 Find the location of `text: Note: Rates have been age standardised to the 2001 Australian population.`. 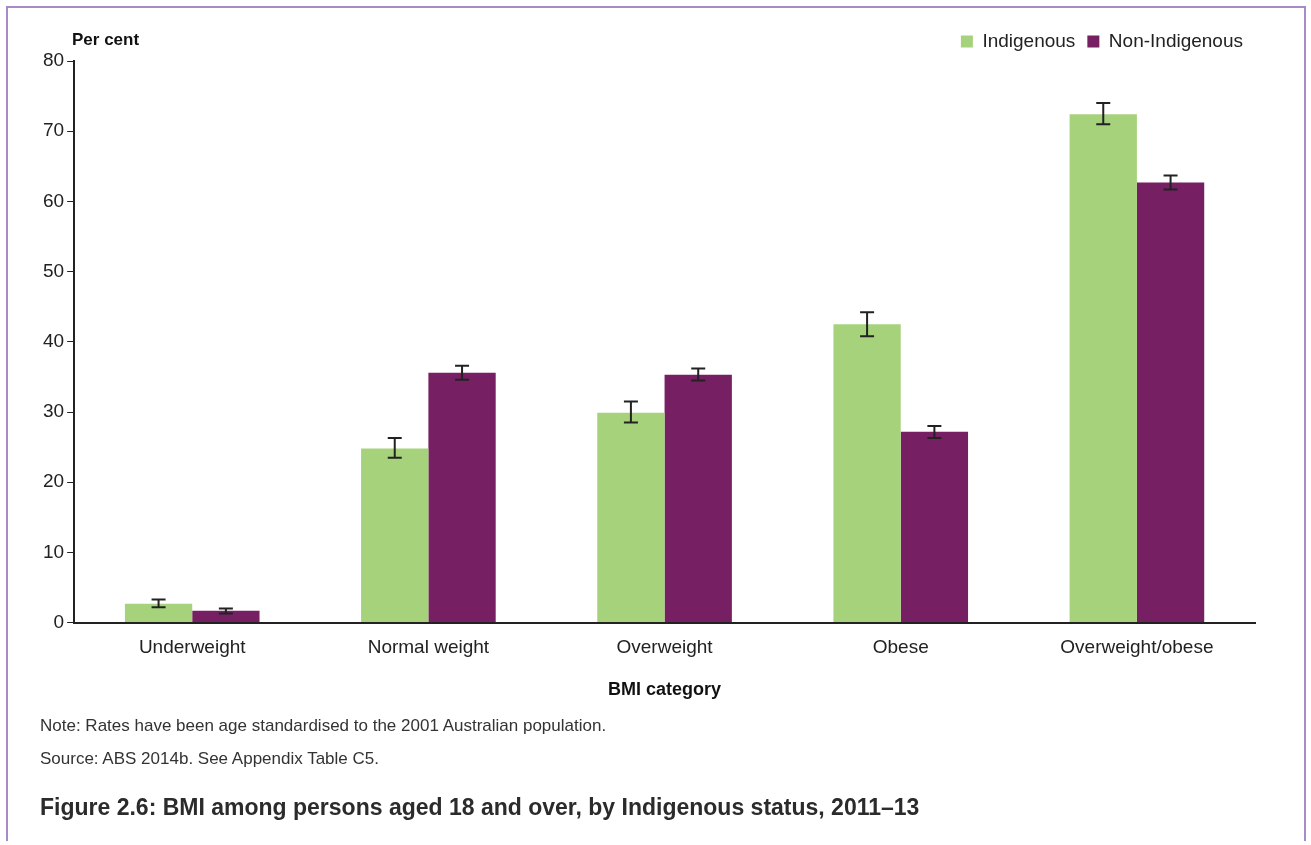

text: Note: Rates have been age standardised to the 2001 Australian population. is located at coordinates (323, 726).